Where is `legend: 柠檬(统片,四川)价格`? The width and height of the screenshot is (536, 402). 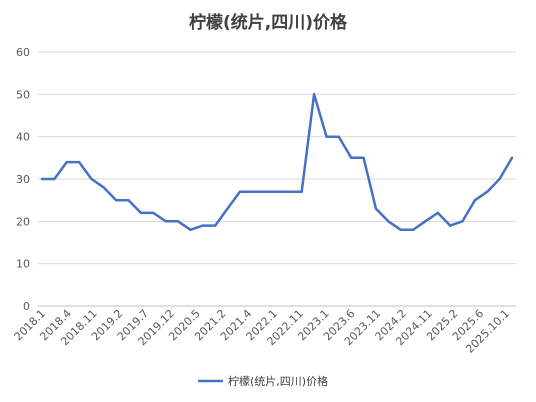
legend: 柠檬(统片,四川)价格 is located at coordinates (263, 381).